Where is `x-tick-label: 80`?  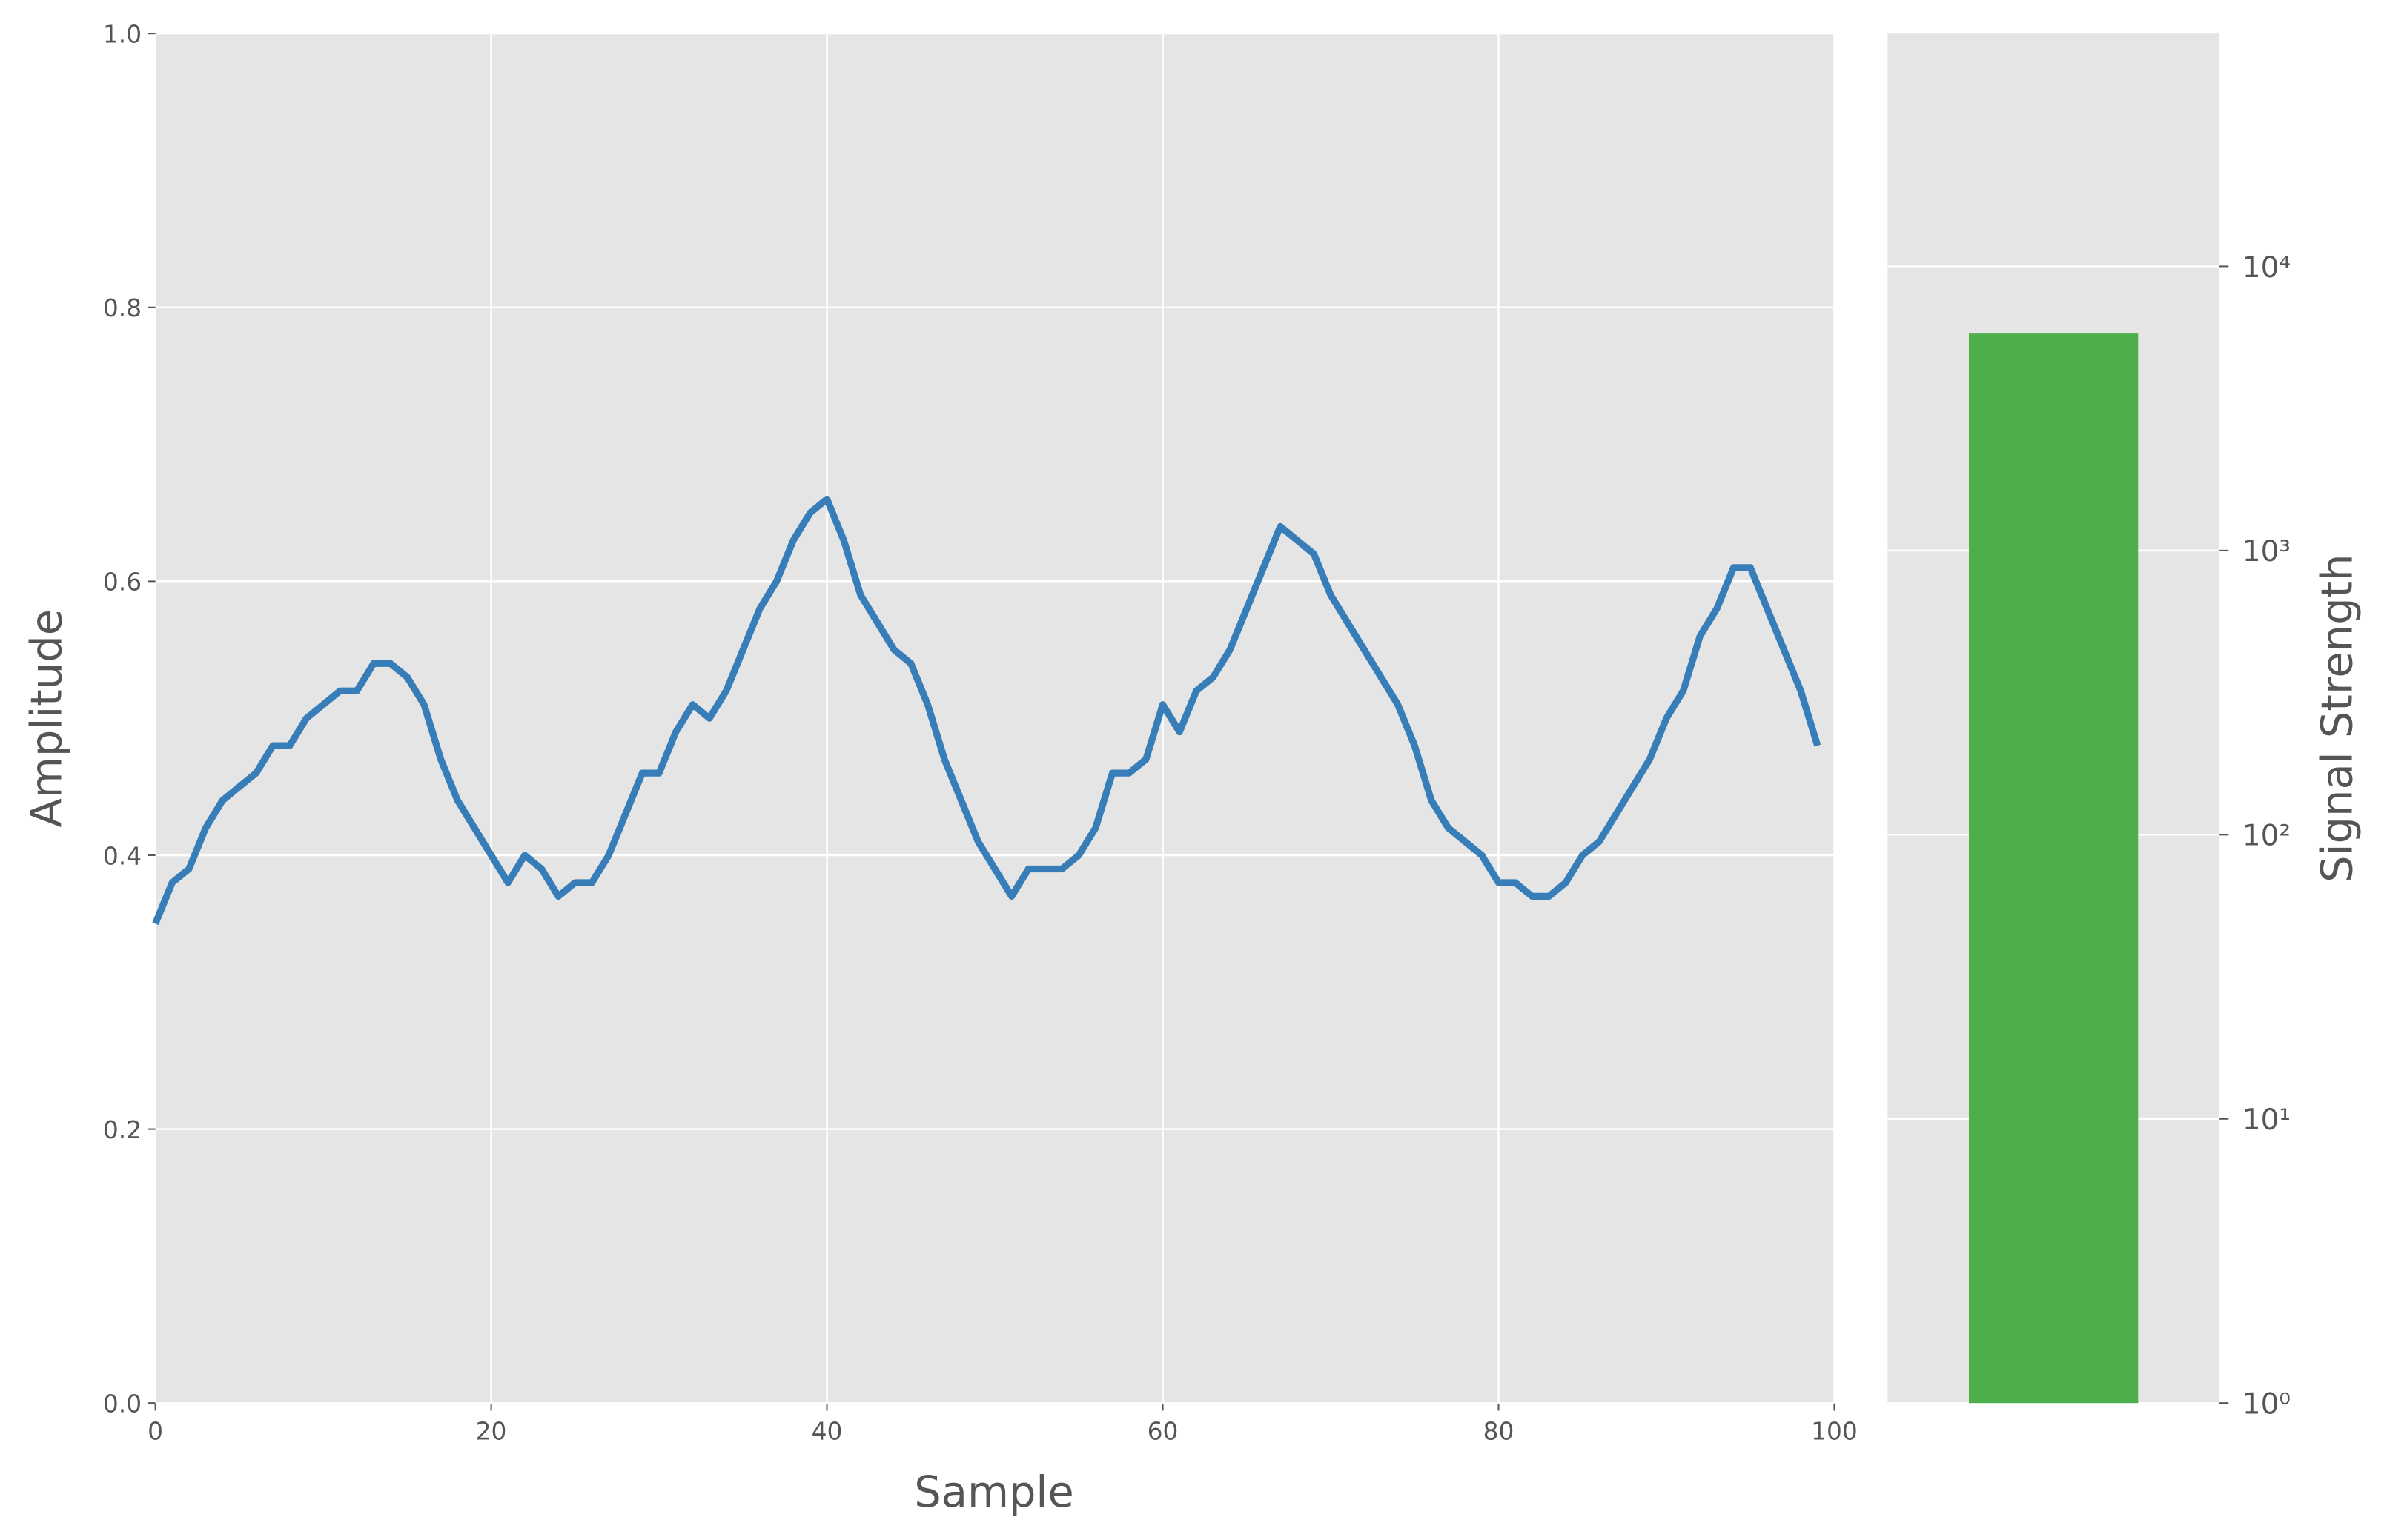
x-tick-label: 80 is located at coordinates (1498, 1431).